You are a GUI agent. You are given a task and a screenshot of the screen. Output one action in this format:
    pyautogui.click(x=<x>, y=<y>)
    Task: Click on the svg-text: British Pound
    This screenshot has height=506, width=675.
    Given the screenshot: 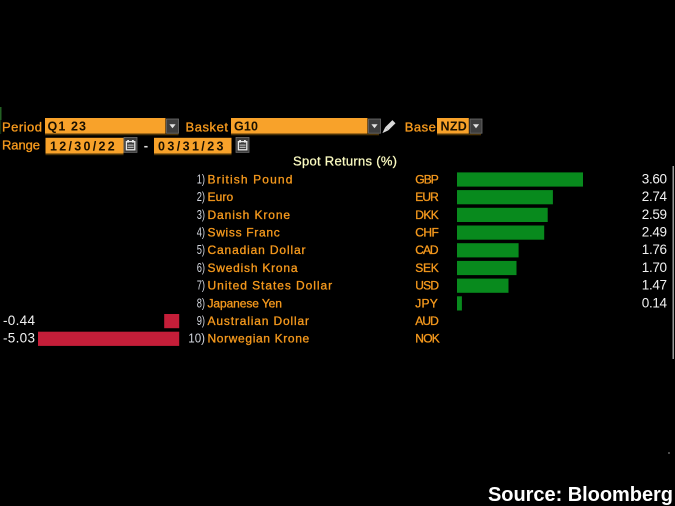 What is the action you would take?
    pyautogui.click(x=250, y=179)
    